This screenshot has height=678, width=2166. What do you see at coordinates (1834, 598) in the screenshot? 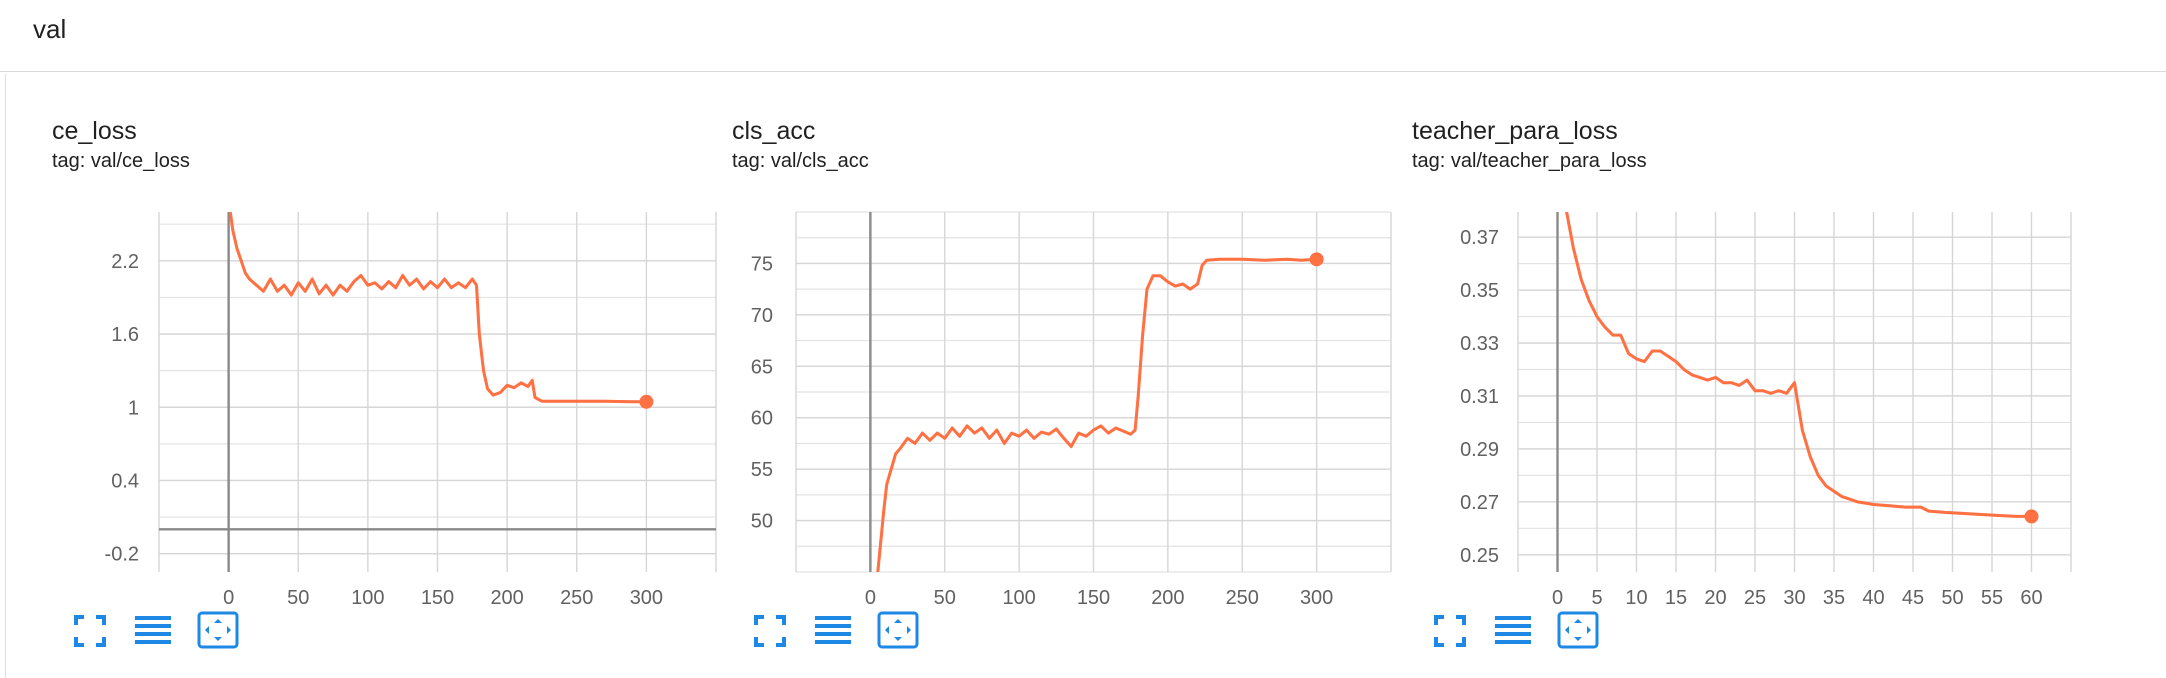
I see `x-tick-label: 35` at bounding box center [1834, 598].